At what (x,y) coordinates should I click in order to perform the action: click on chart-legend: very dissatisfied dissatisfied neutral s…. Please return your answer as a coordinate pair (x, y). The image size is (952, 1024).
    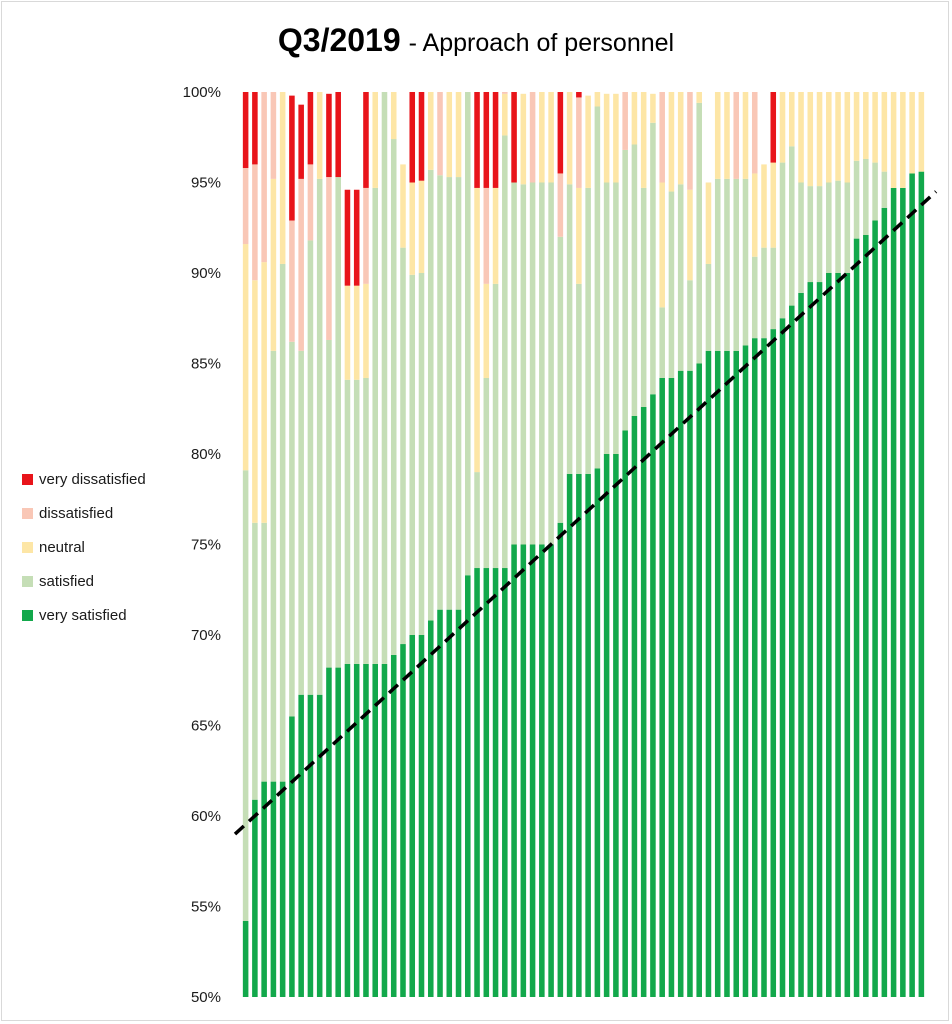
    Looking at the image, I should click on (84, 547).